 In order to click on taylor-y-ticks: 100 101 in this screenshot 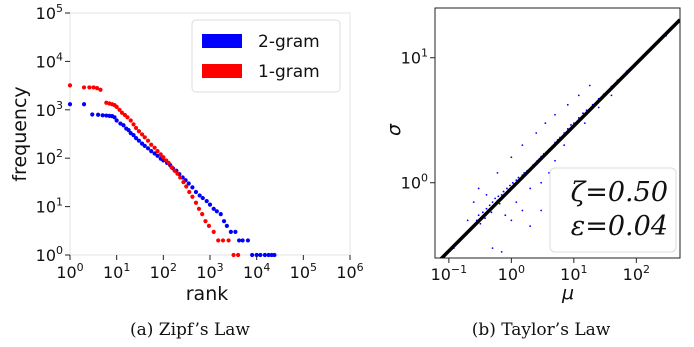, I will do `click(418, 120)`.